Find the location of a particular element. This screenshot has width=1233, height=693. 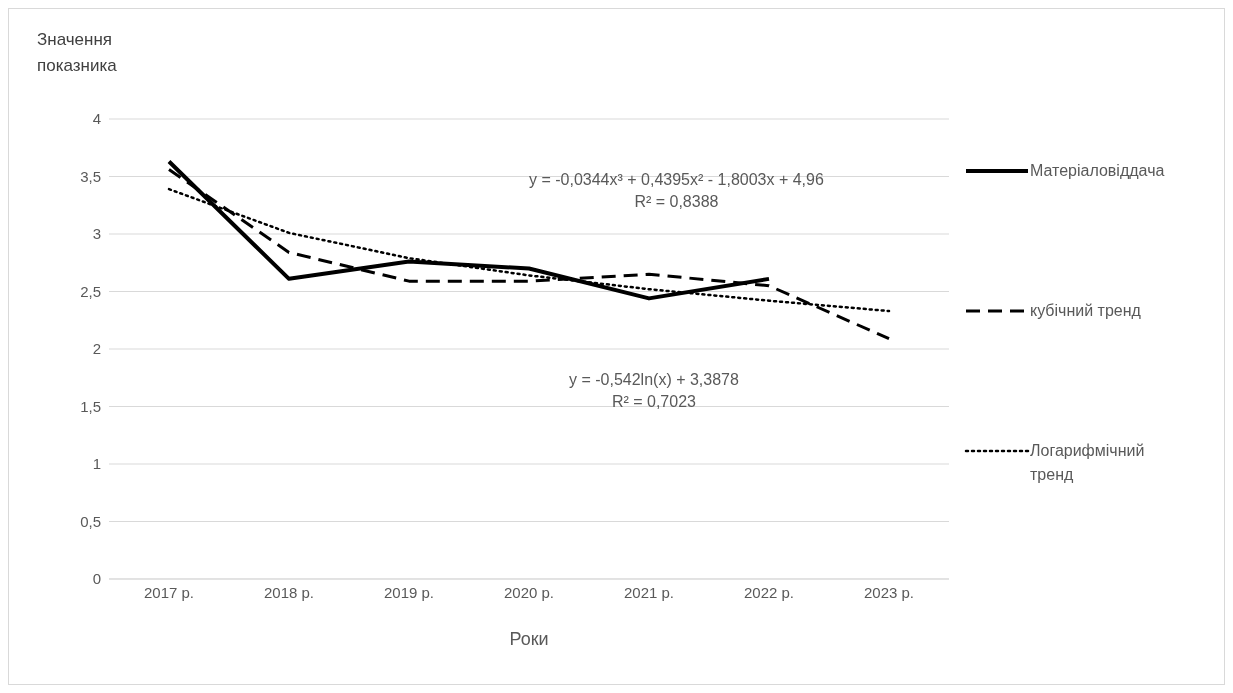

y-tick-label: 3 is located at coordinates (96, 234).